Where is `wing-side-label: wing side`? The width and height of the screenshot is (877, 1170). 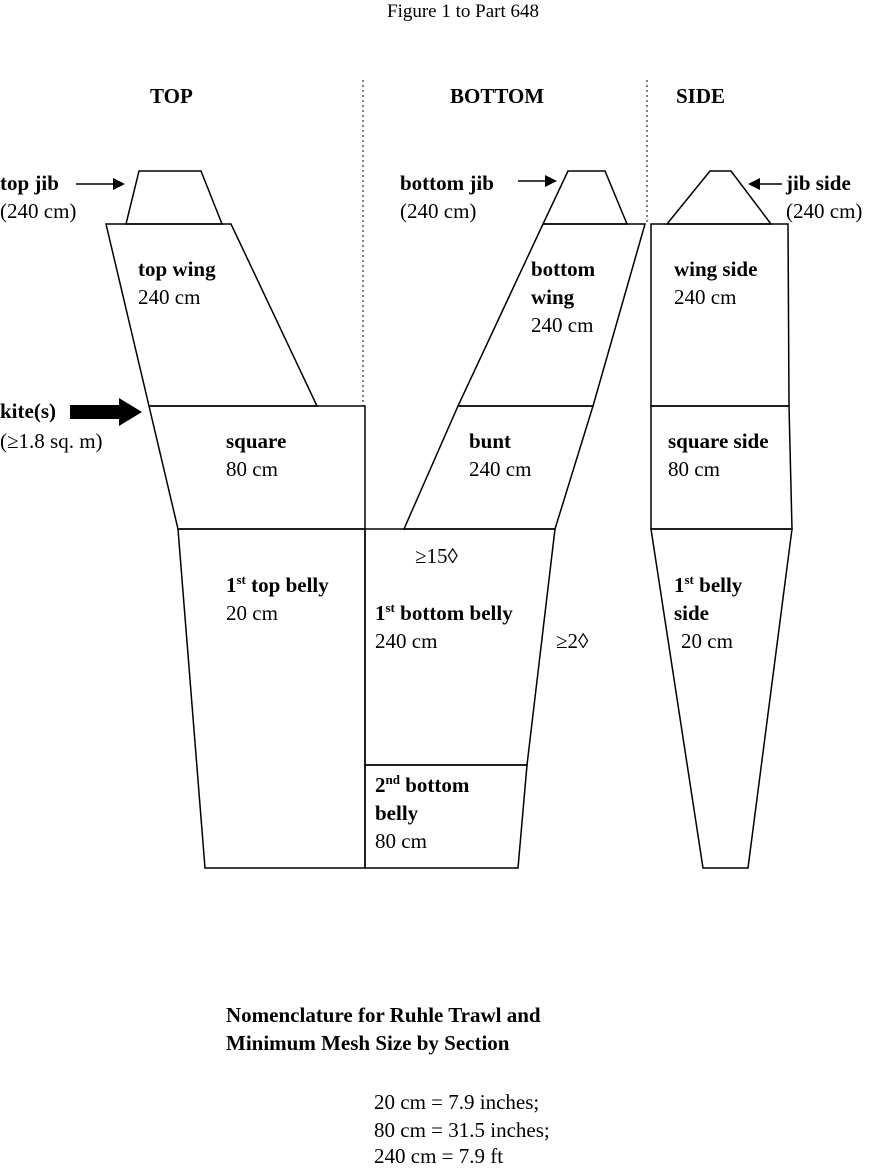 wing-side-label: wing side is located at coordinates (716, 269).